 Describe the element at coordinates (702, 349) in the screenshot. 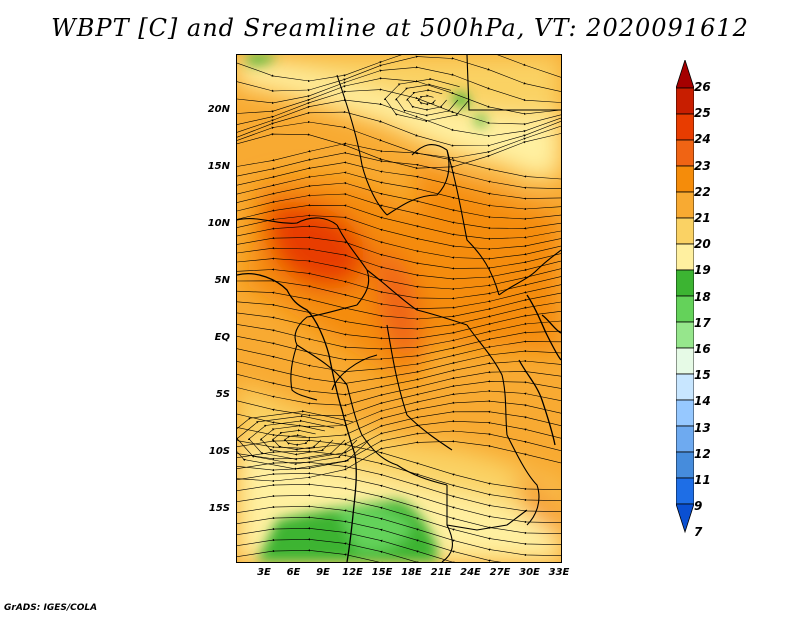

I see `colorbar-label: 16` at that location.